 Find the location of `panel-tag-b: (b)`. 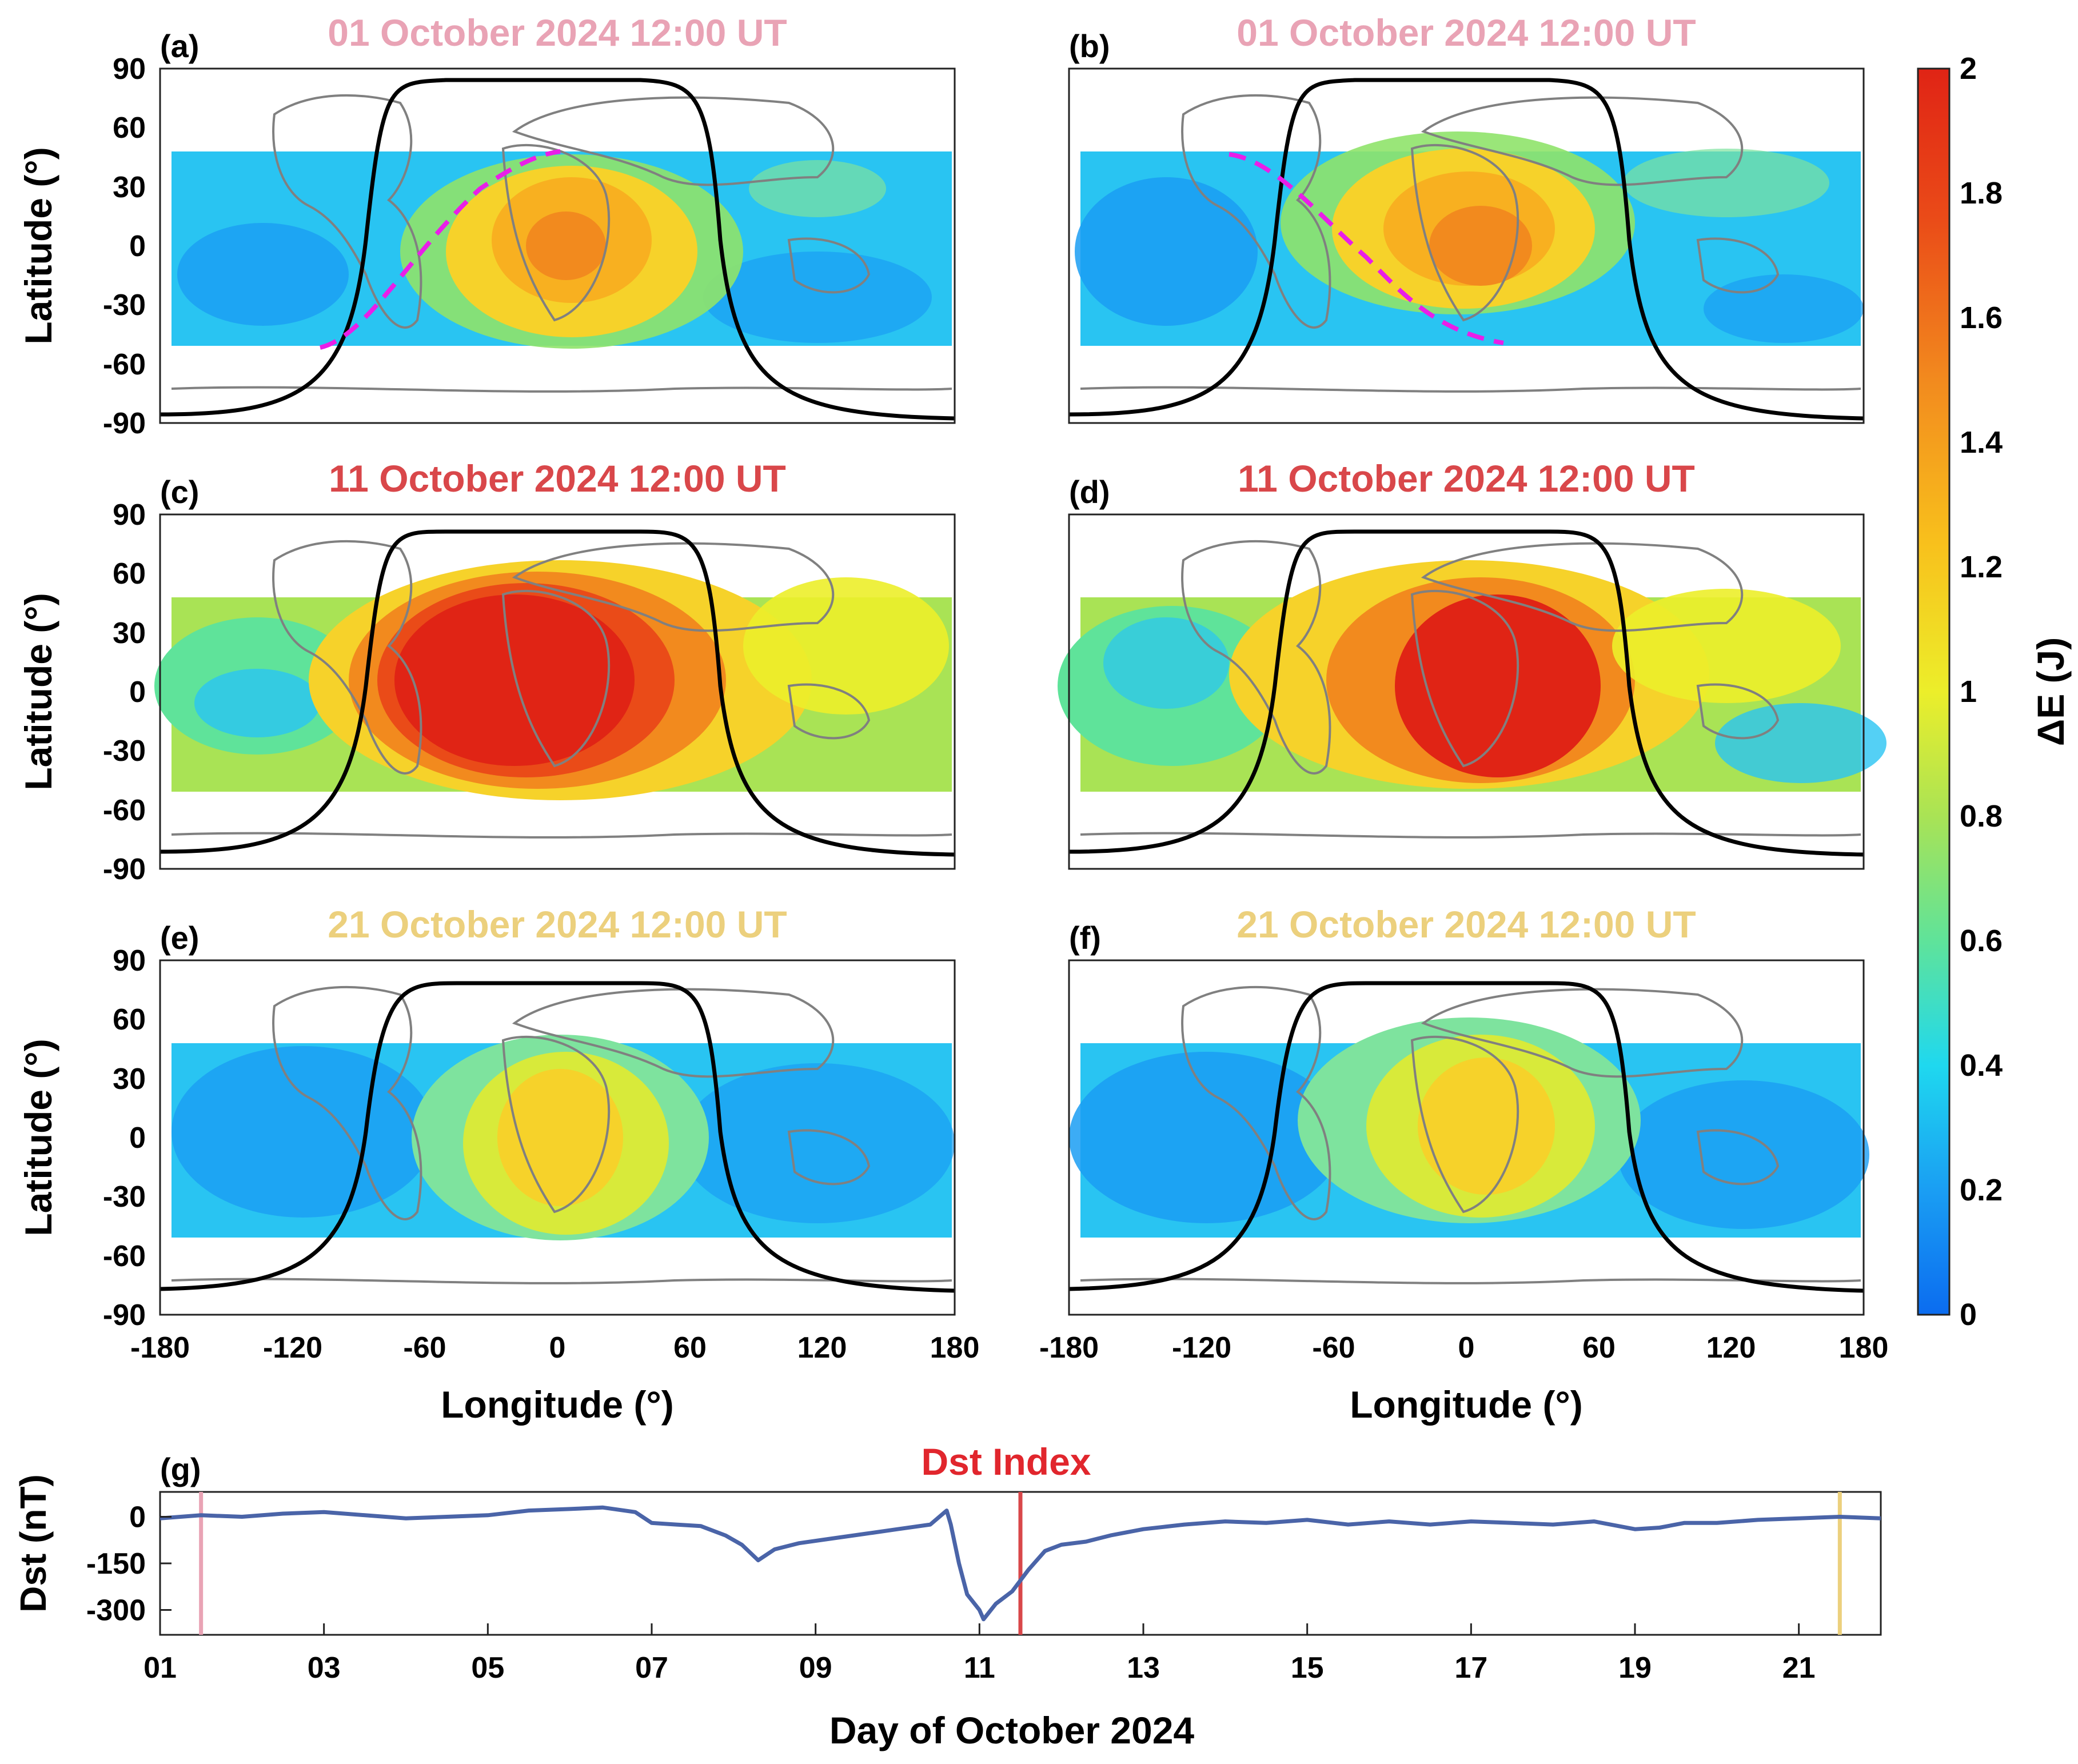

panel-tag-b: (b) is located at coordinates (1089, 46).